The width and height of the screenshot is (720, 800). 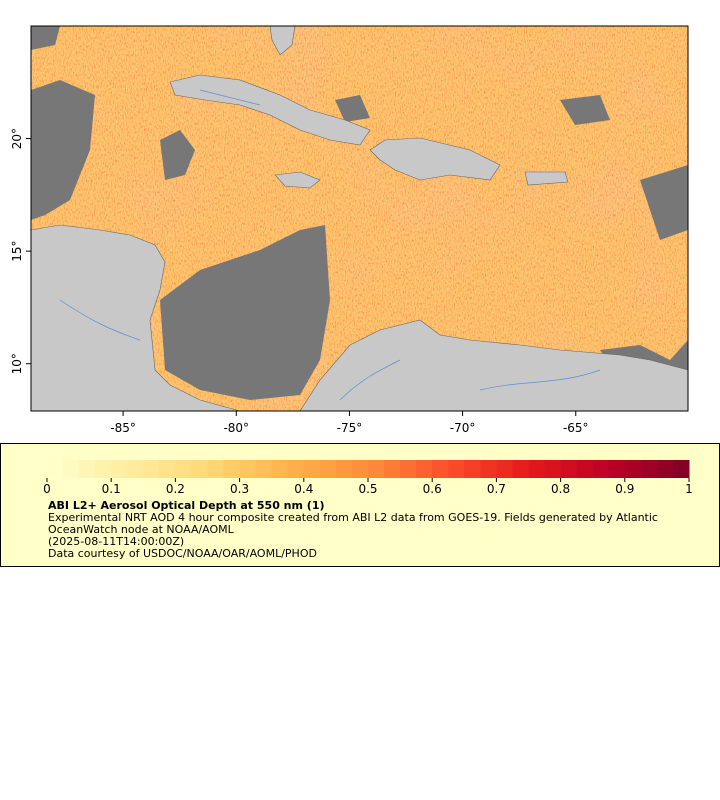 What do you see at coordinates (123, 428) in the screenshot?
I see `x-tick-label: -85°` at bounding box center [123, 428].